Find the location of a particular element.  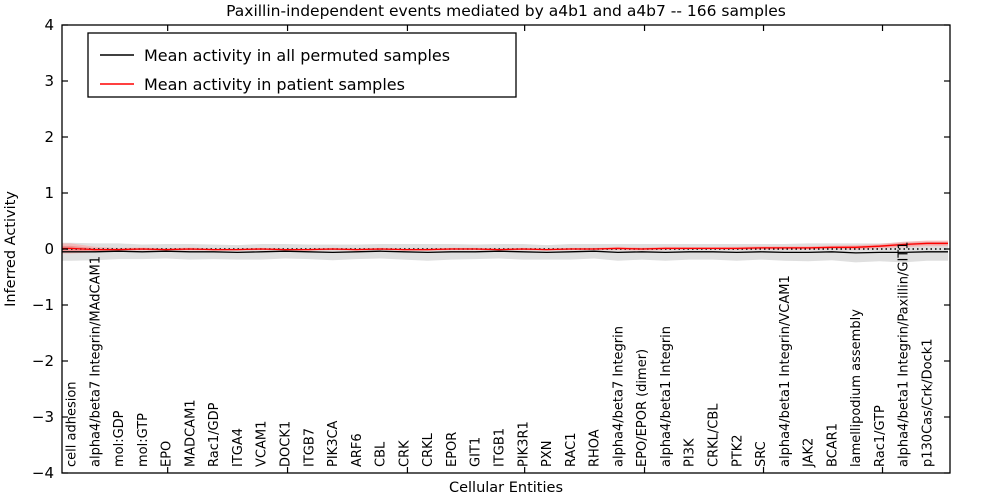

y-tick-label: −4 is located at coordinates (43, 473).